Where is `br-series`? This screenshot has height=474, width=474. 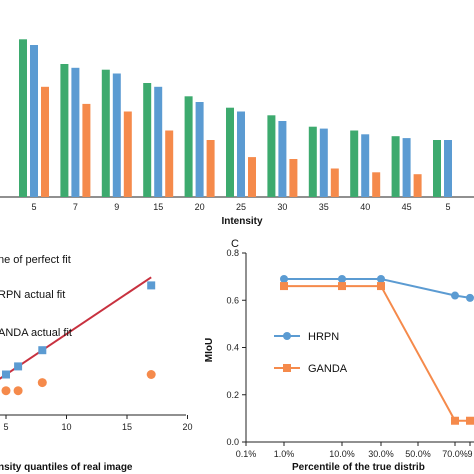 br-series is located at coordinates (377, 349).